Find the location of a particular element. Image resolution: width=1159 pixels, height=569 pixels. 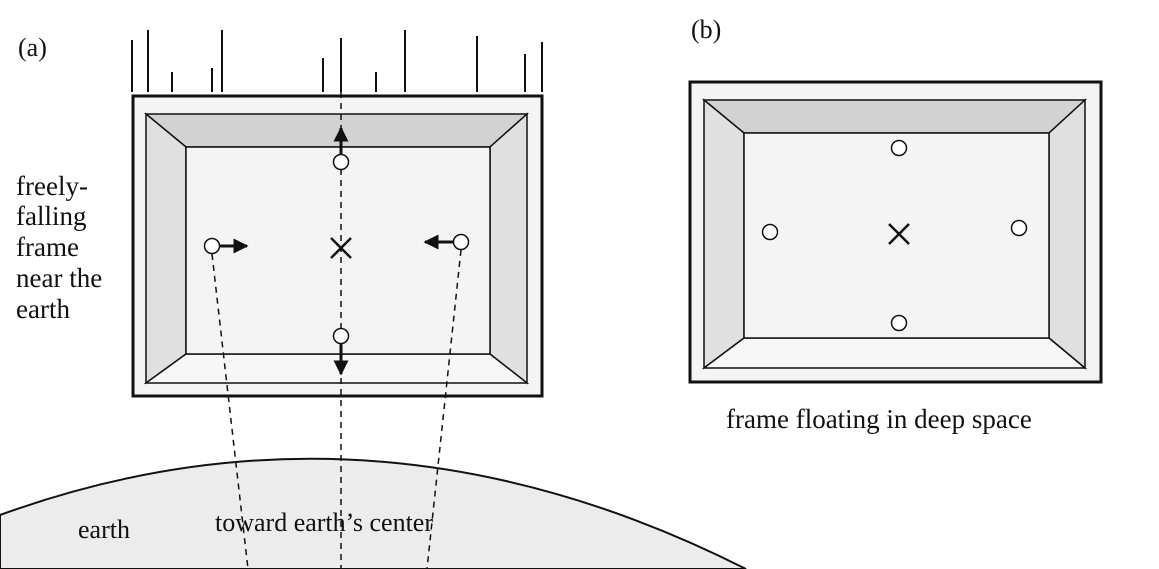

side-label-line: earth is located at coordinates (43, 309).